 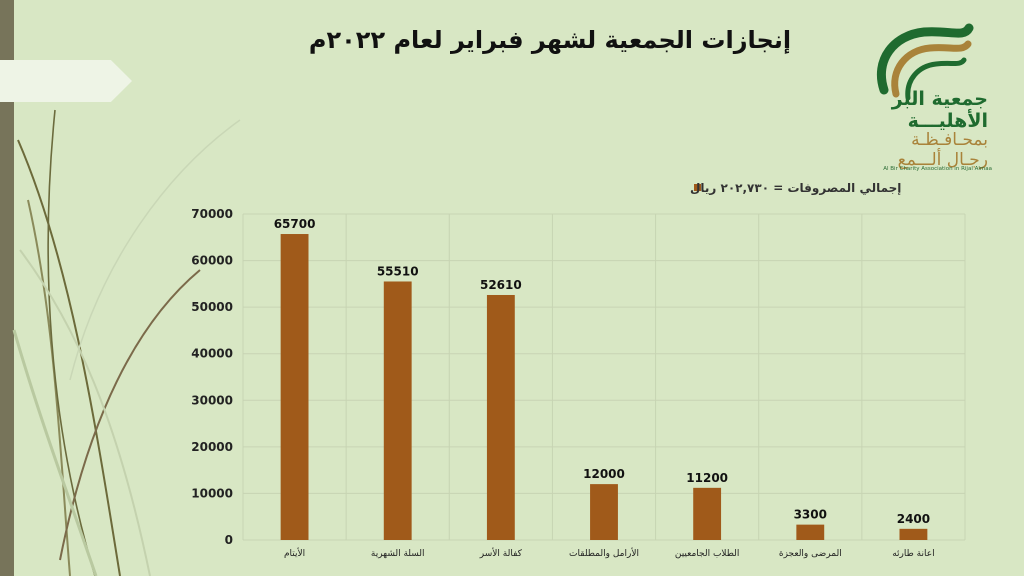 What do you see at coordinates (707, 478) in the screenshot?
I see `data-label: 11200` at bounding box center [707, 478].